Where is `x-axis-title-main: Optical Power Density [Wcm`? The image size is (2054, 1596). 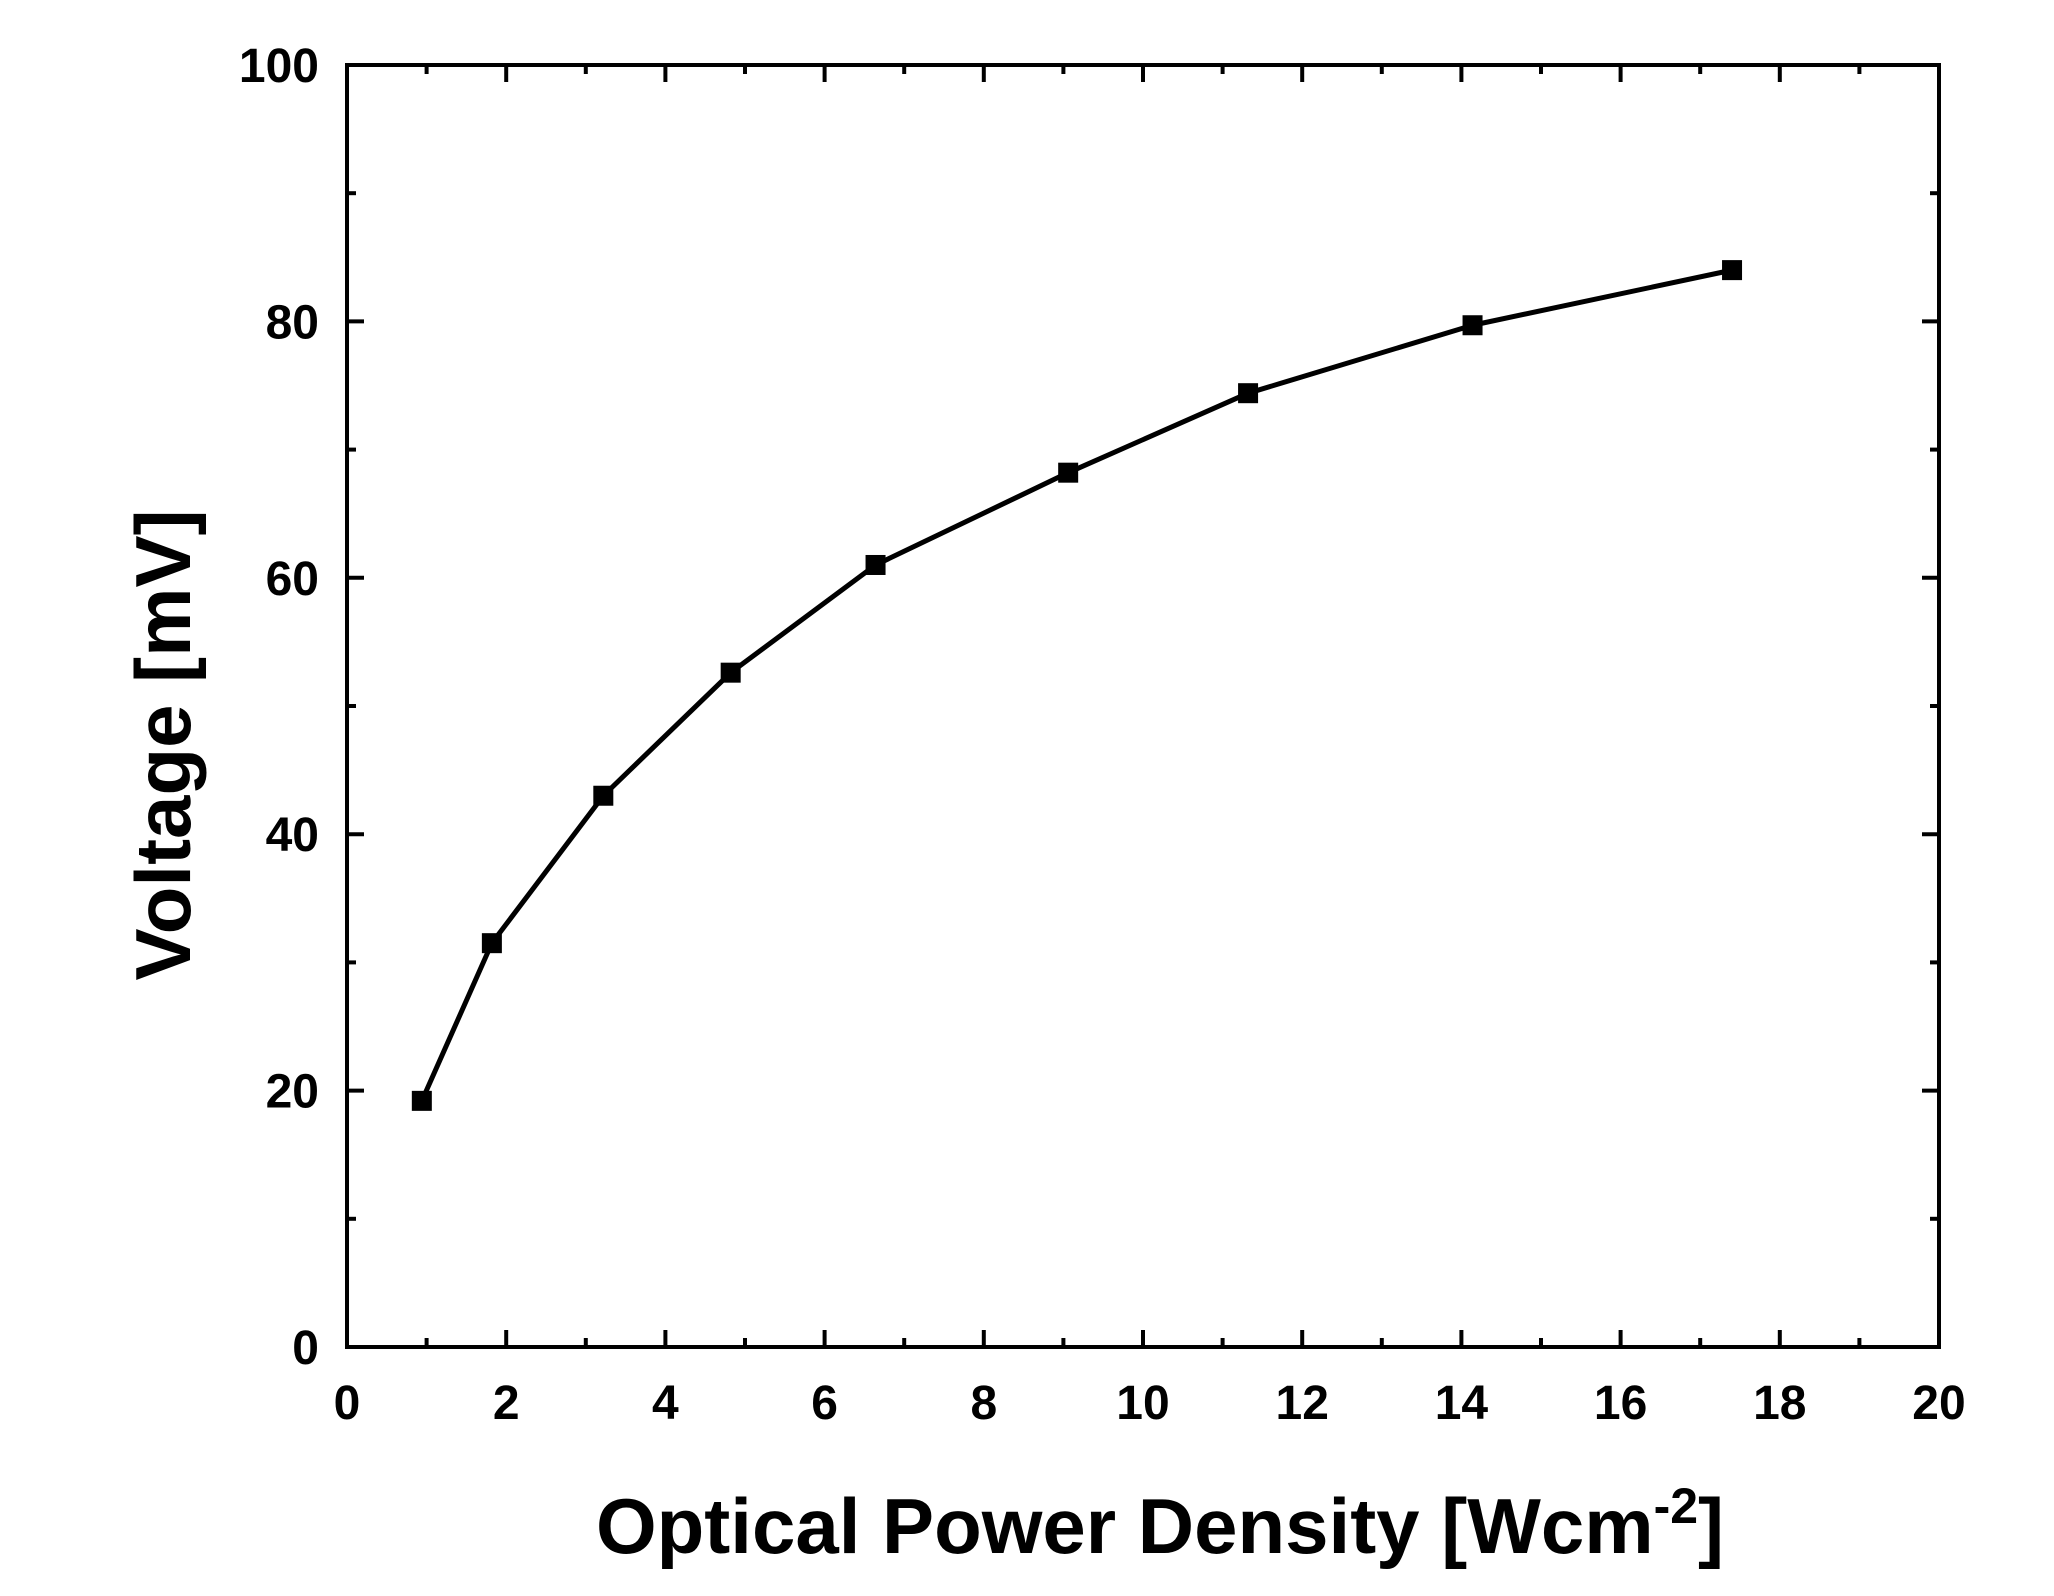 x-axis-title-main: Optical Power Density [Wcm is located at coordinates (1125, 1526).